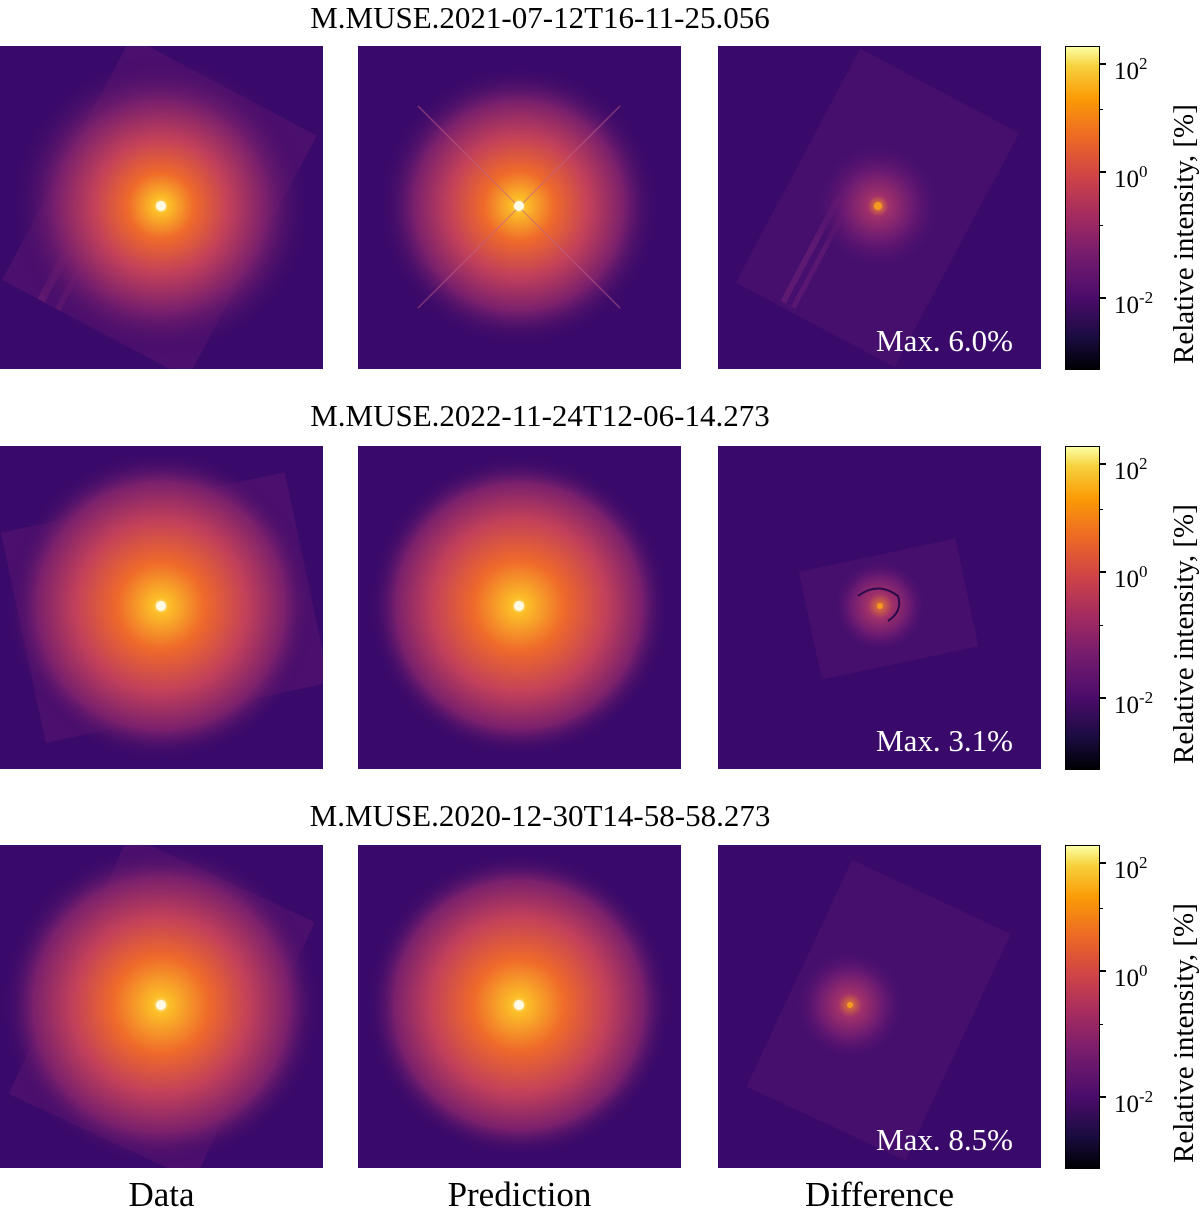  I want to click on difference-panel: Max. 6.0%, so click(879, 207).